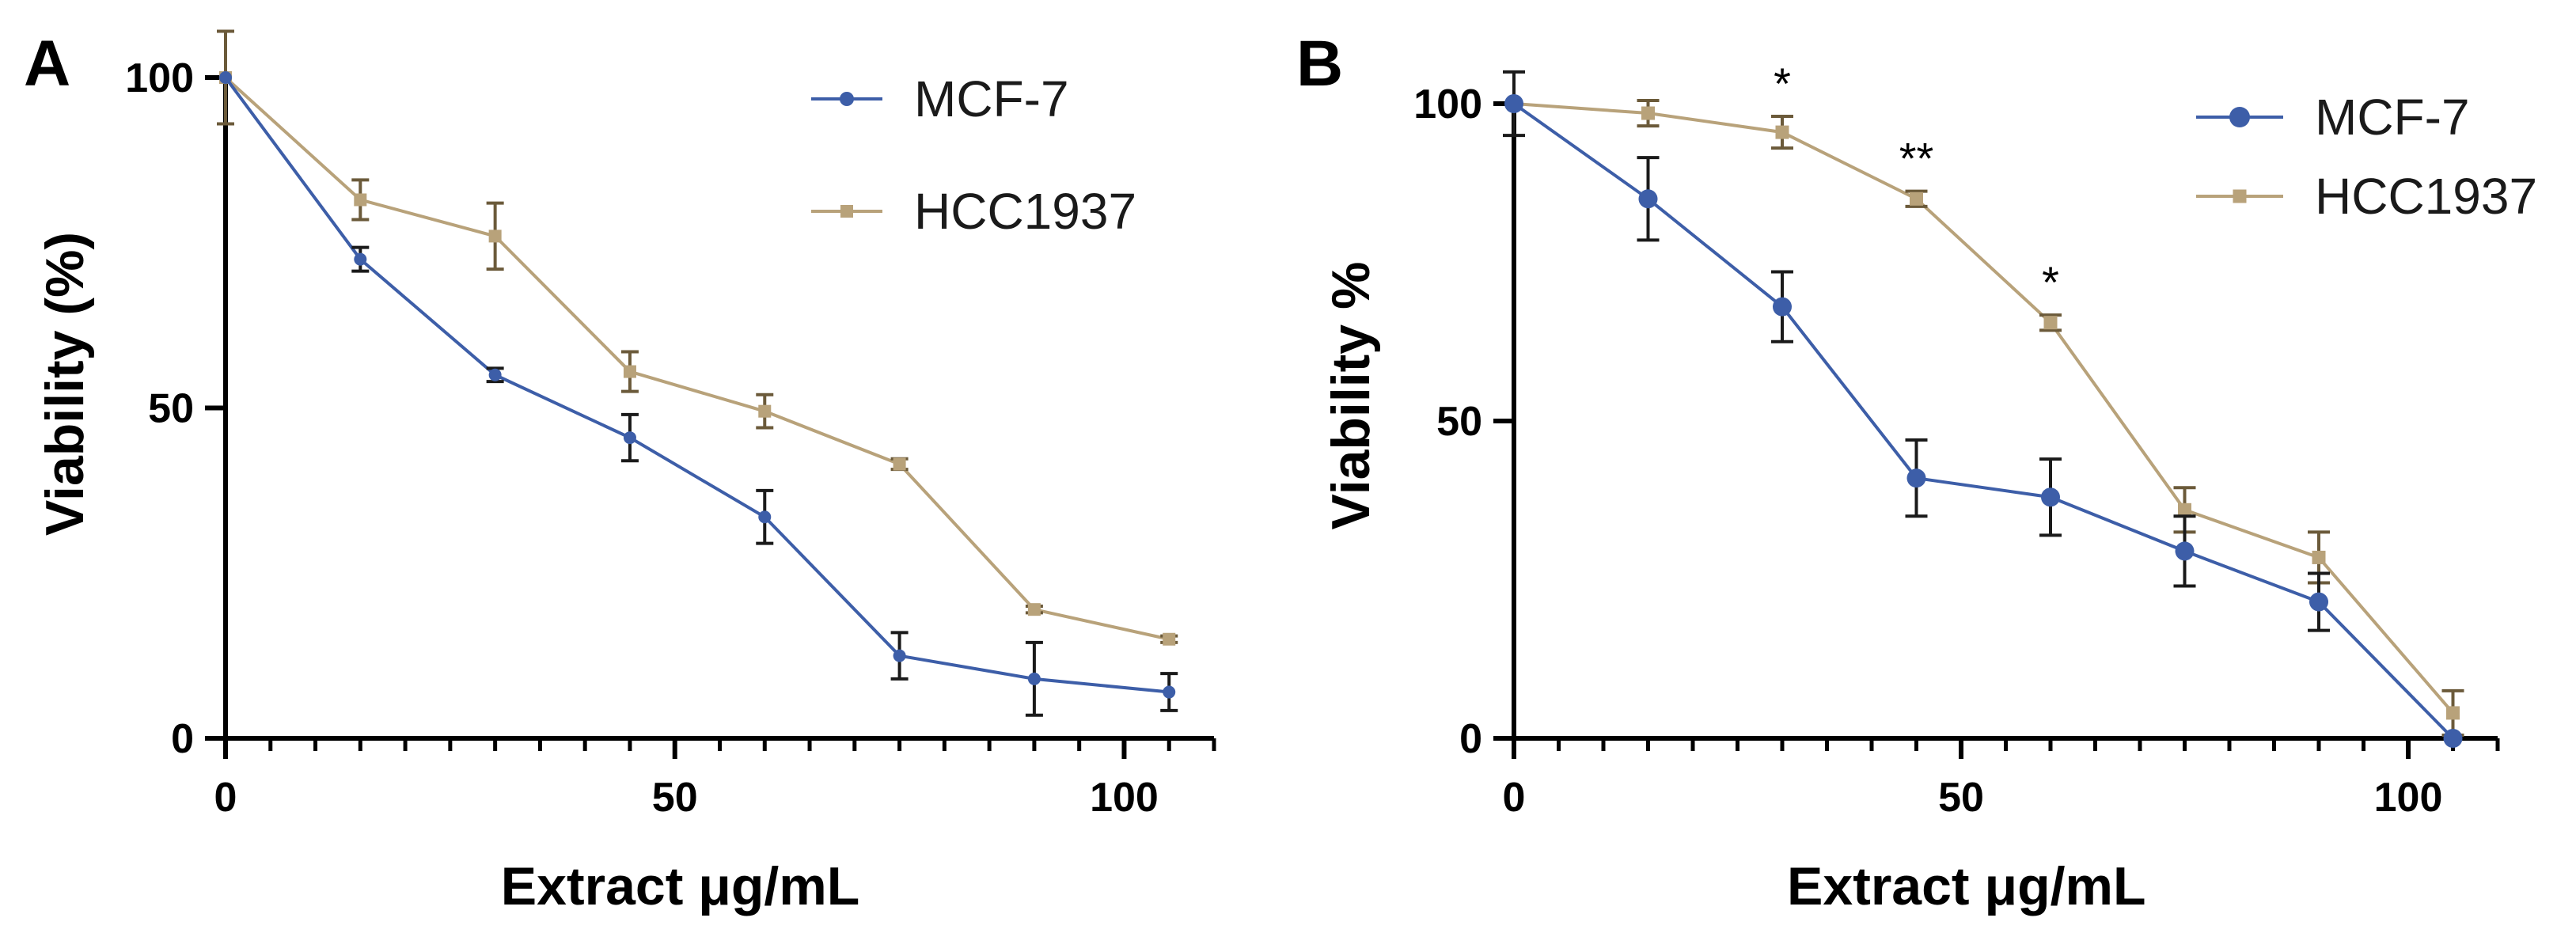 This screenshot has width=2576, height=933. I want to click on panel-label: B, so click(1319, 64).